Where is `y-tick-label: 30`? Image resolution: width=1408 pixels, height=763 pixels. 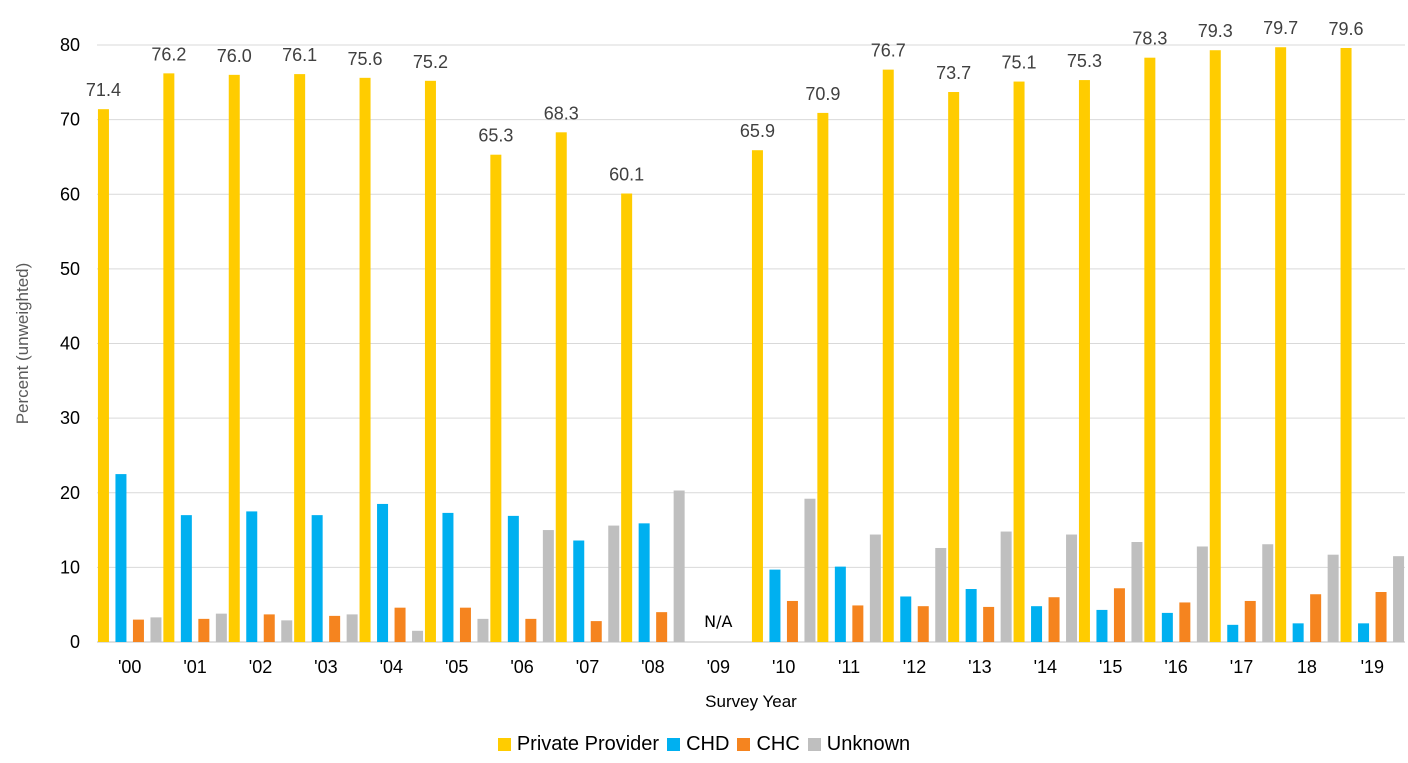
y-tick-label: 30 is located at coordinates (70, 418).